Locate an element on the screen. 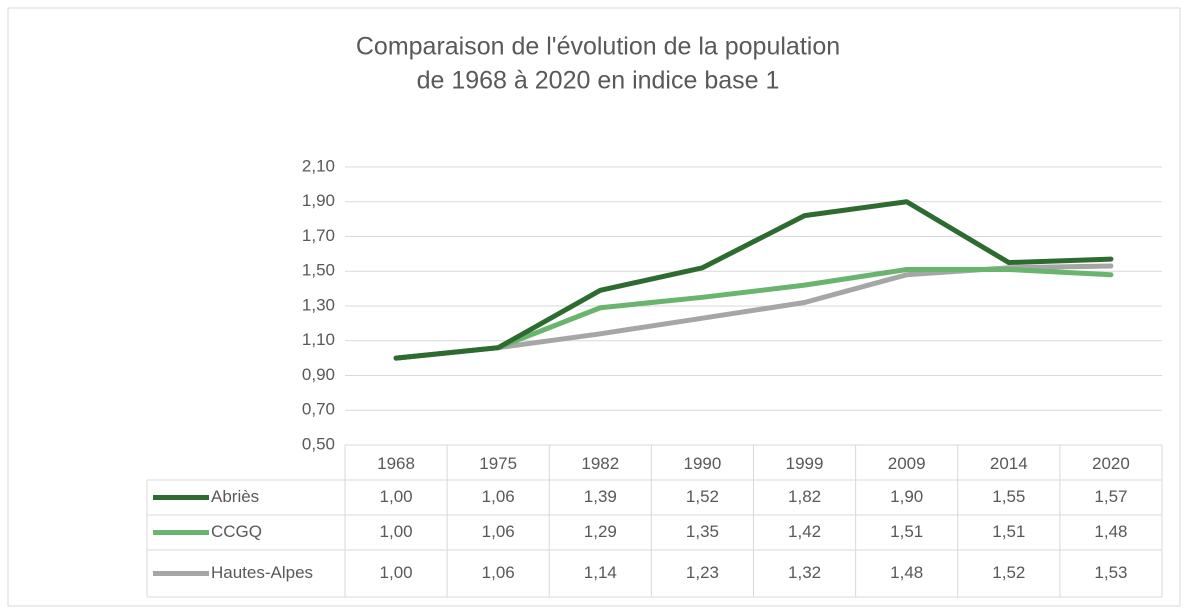 The image size is (1188, 614). series-line is located at coordinates (753, 314).